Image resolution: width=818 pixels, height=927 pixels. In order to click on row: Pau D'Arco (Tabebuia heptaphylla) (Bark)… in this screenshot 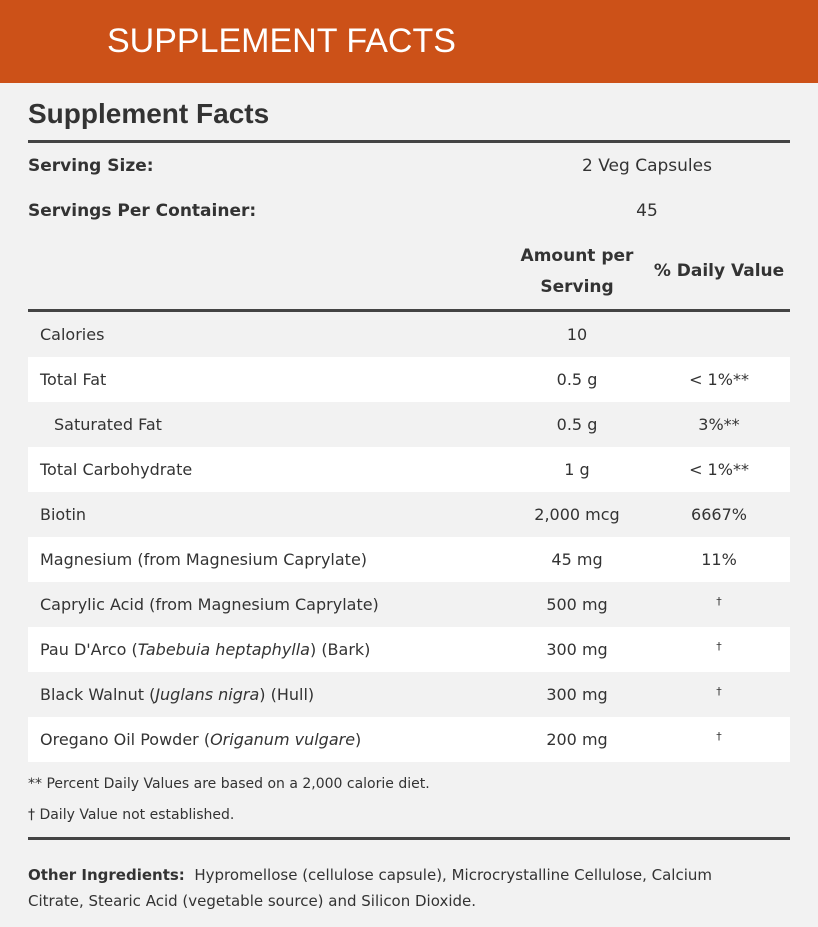, I will do `click(409, 649)`.